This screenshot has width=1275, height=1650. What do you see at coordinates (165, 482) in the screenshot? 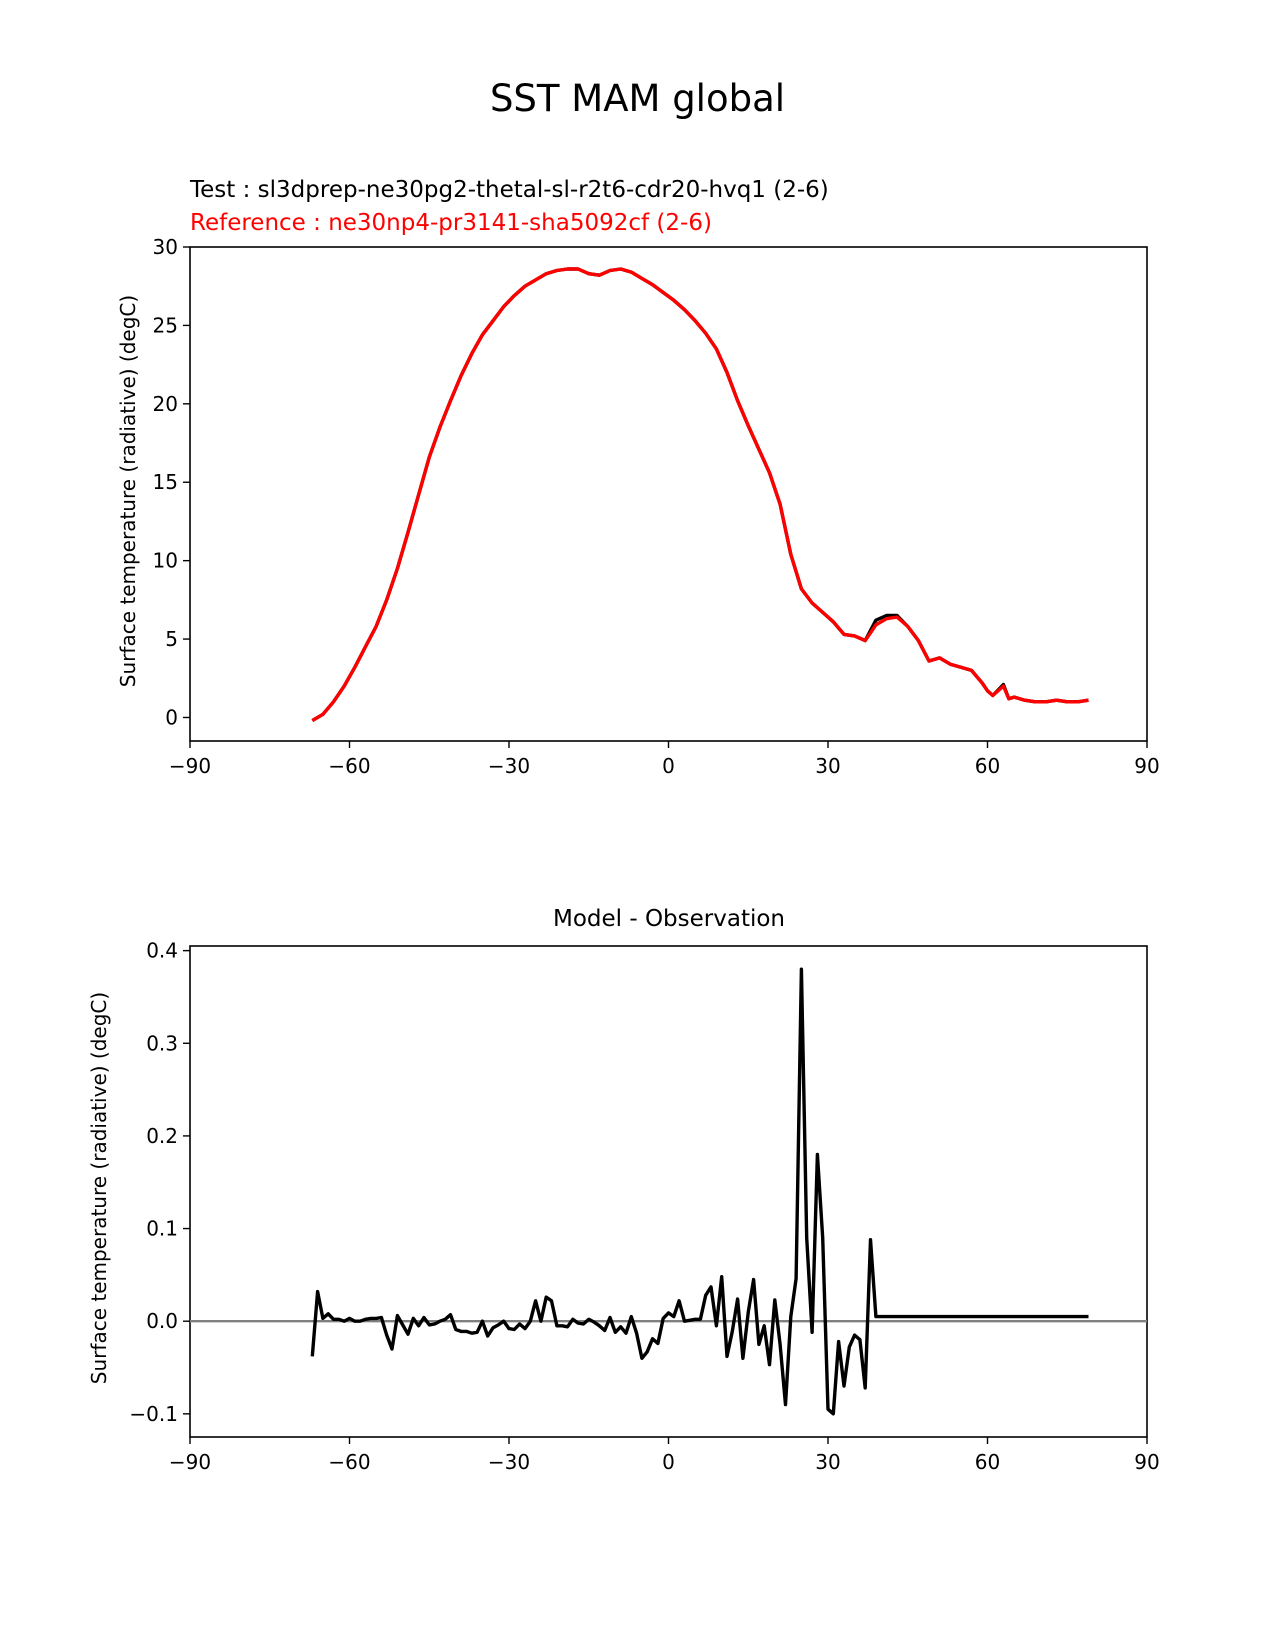
I see `top-y-tick-label: 15` at bounding box center [165, 482].